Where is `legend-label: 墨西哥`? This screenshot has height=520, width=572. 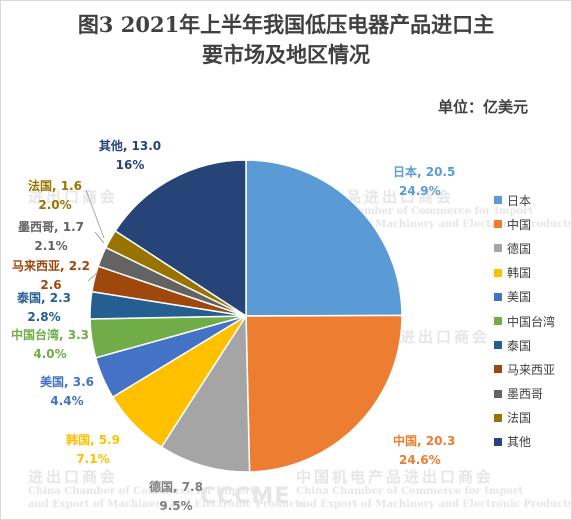 legend-label: 墨西哥 is located at coordinates (525, 394).